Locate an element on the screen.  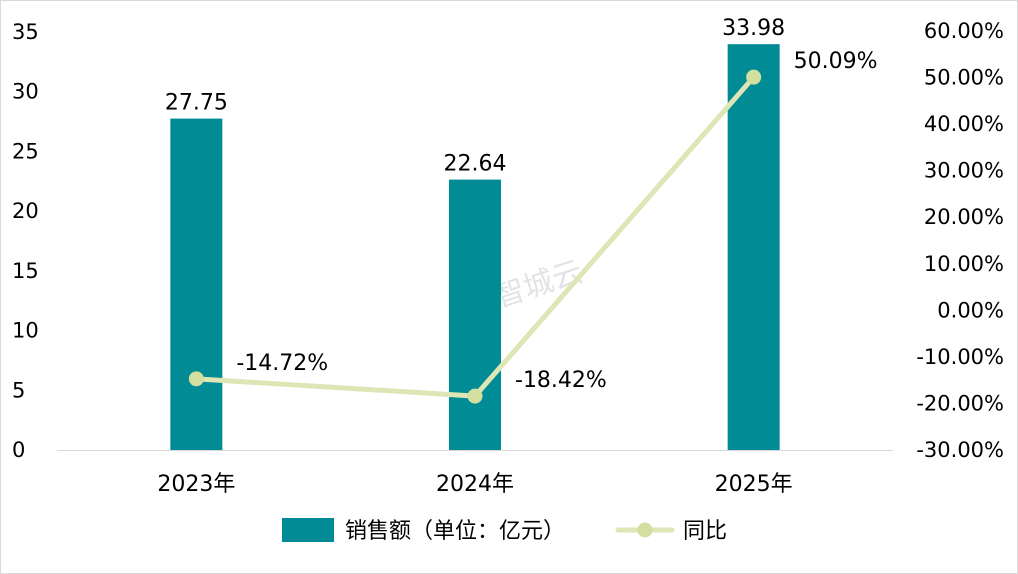
left-tick-label: 25 is located at coordinates (25, 151).